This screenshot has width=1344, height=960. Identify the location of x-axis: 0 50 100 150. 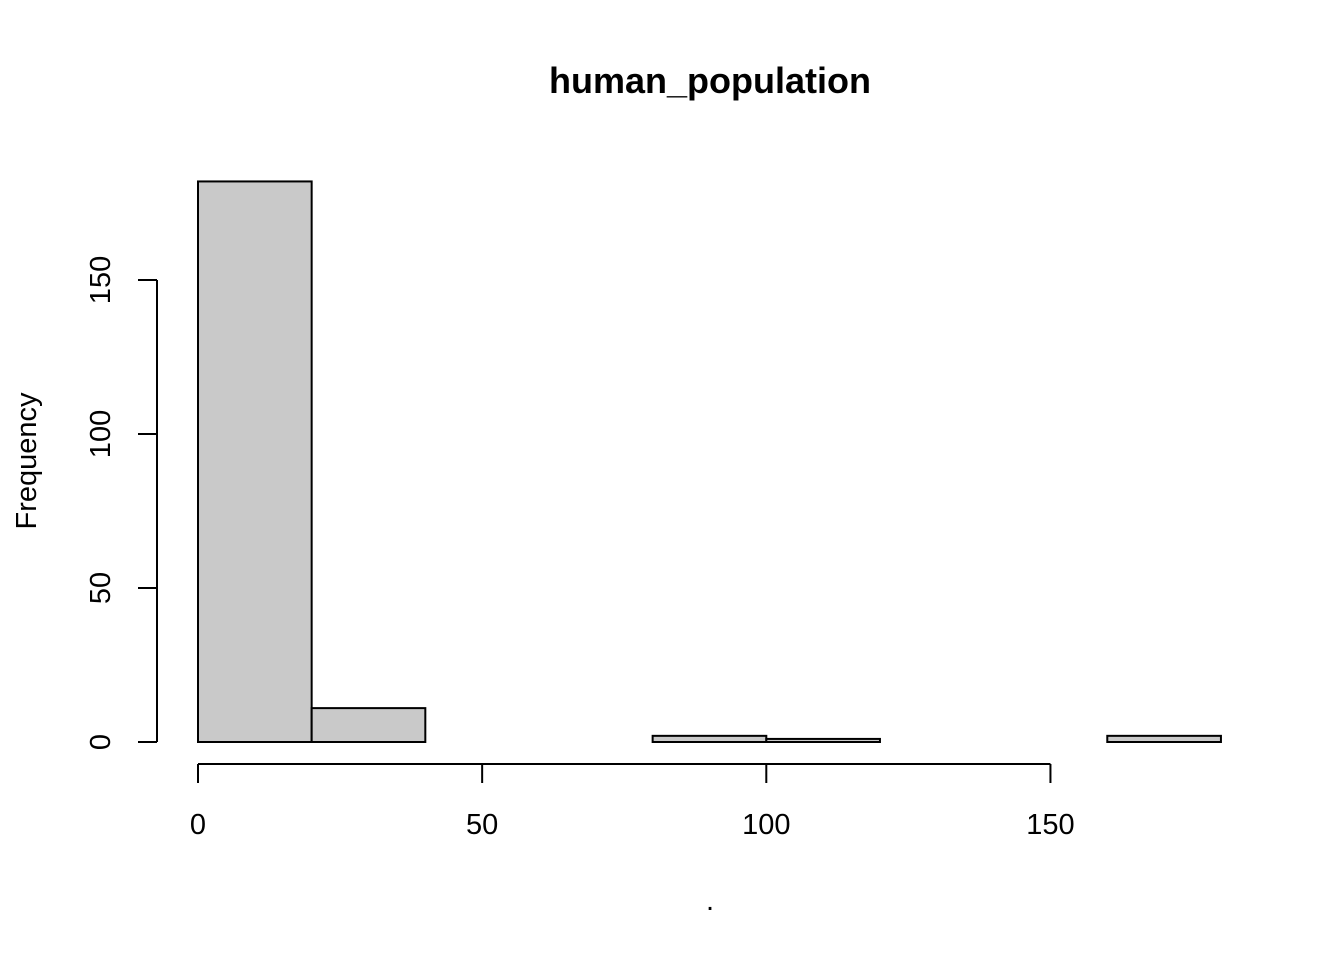
(632, 802).